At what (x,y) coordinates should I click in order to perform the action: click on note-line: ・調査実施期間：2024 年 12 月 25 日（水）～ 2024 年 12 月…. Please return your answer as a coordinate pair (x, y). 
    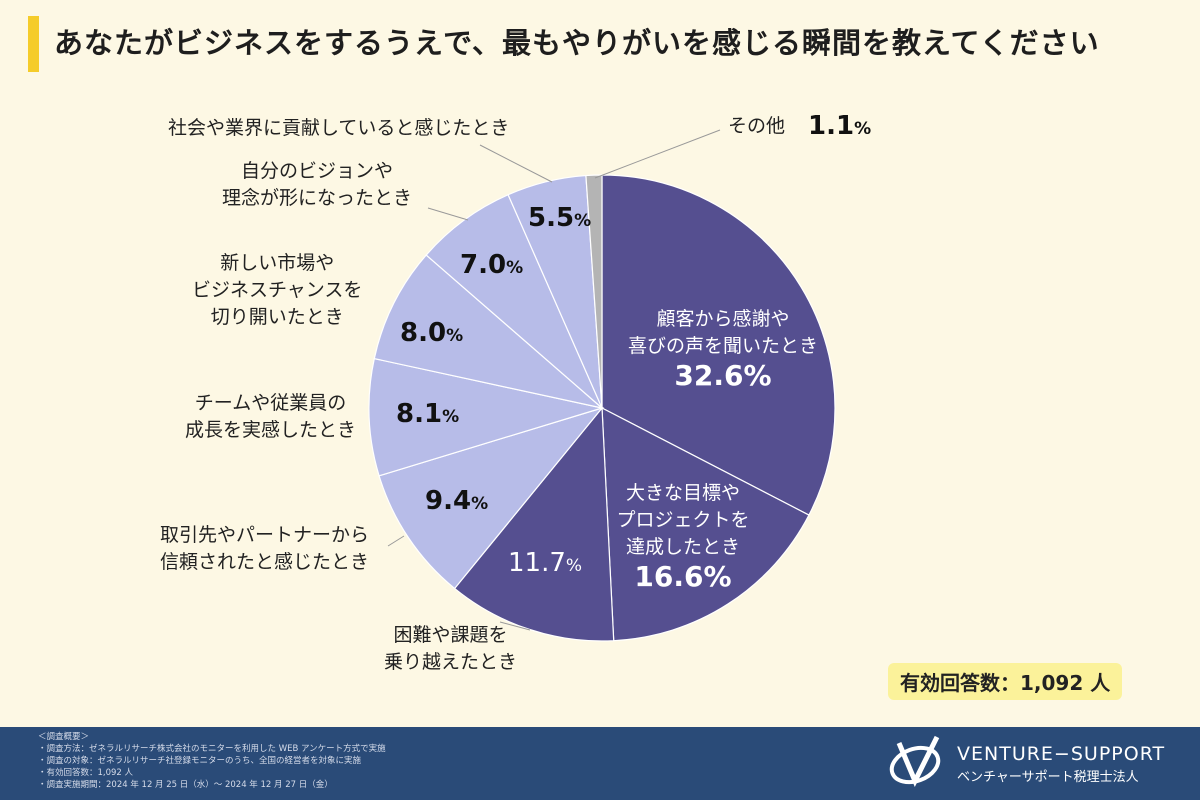
    Looking at the image, I should click on (185, 785).